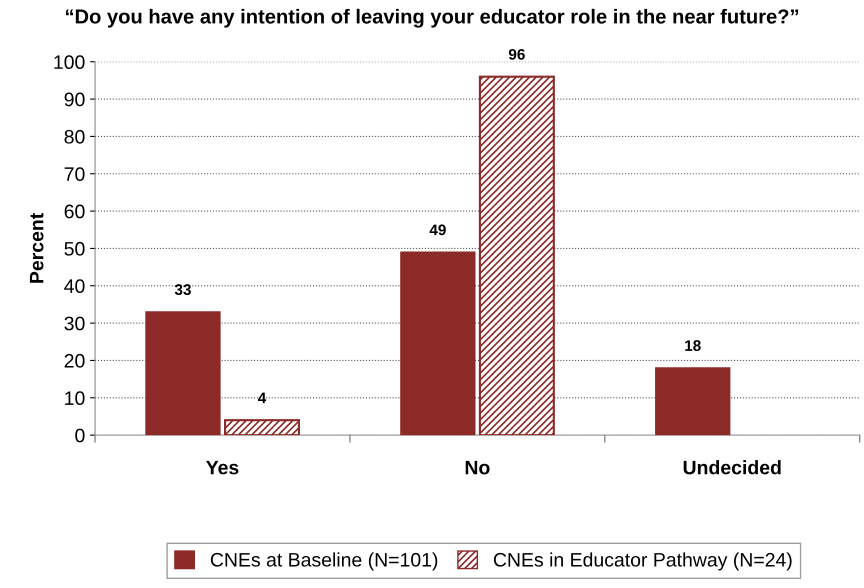 The image size is (864, 588). Describe the element at coordinates (643, 561) in the screenshot. I see `legend-label: CNEs in Educator Pathway (N=24)` at that location.